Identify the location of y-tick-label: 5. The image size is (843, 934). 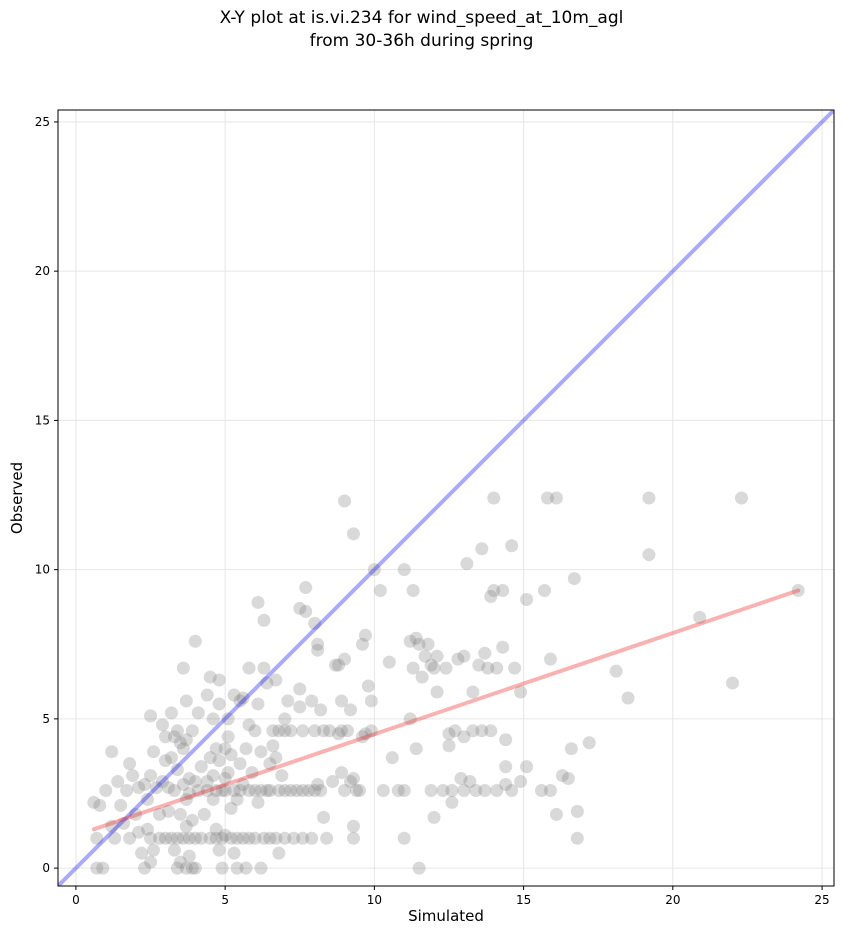
(46, 719).